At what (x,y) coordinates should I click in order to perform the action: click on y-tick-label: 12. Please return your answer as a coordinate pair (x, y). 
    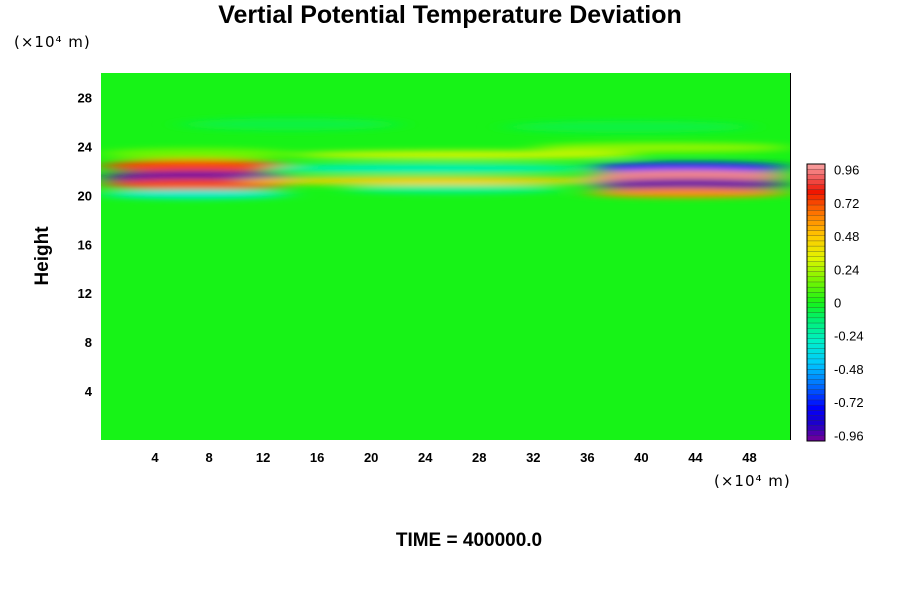
    Looking at the image, I should click on (85, 293).